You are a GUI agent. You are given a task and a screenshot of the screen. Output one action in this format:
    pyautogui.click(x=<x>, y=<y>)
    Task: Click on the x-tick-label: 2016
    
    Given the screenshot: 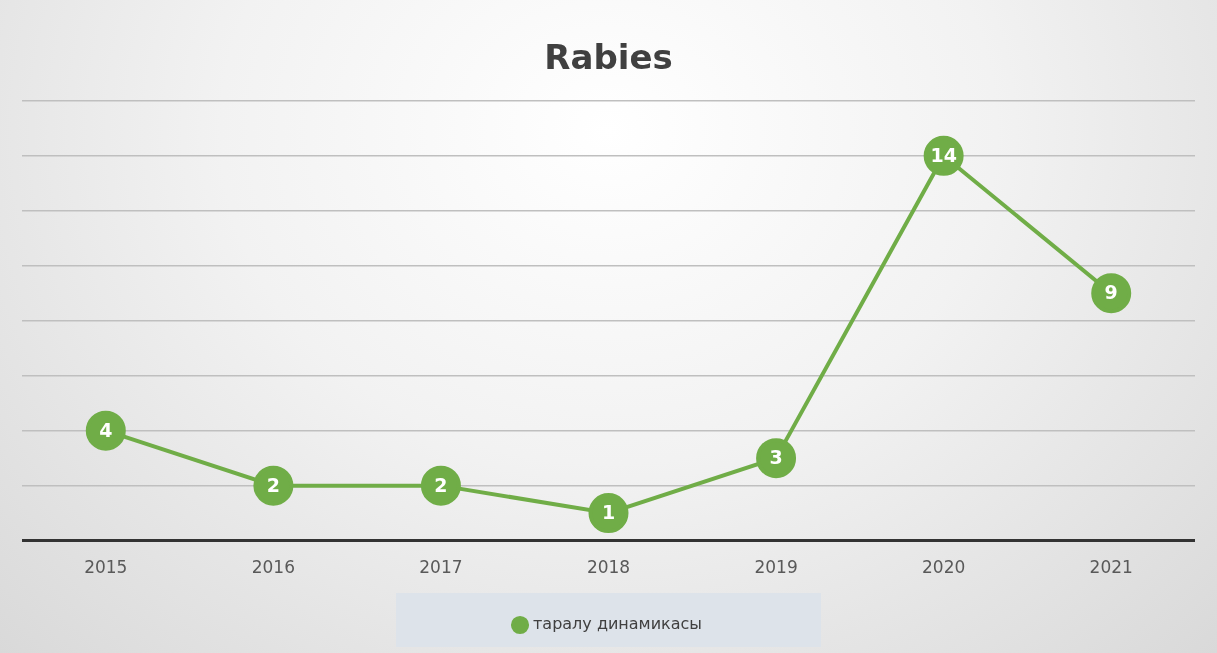 What is the action you would take?
    pyautogui.click(x=273, y=567)
    